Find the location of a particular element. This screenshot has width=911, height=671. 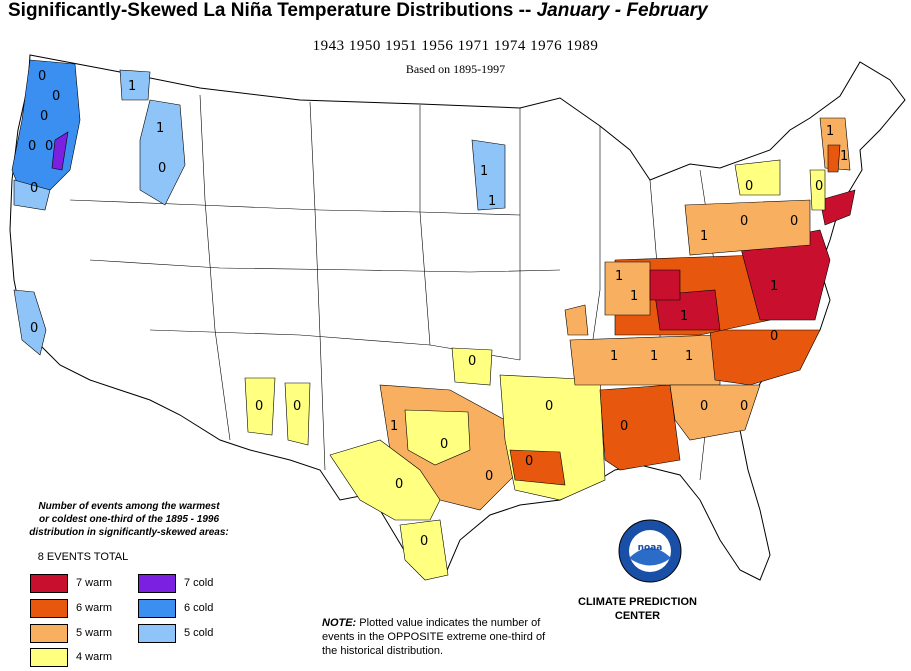

region-ny-west-4warm is located at coordinates (757, 177).